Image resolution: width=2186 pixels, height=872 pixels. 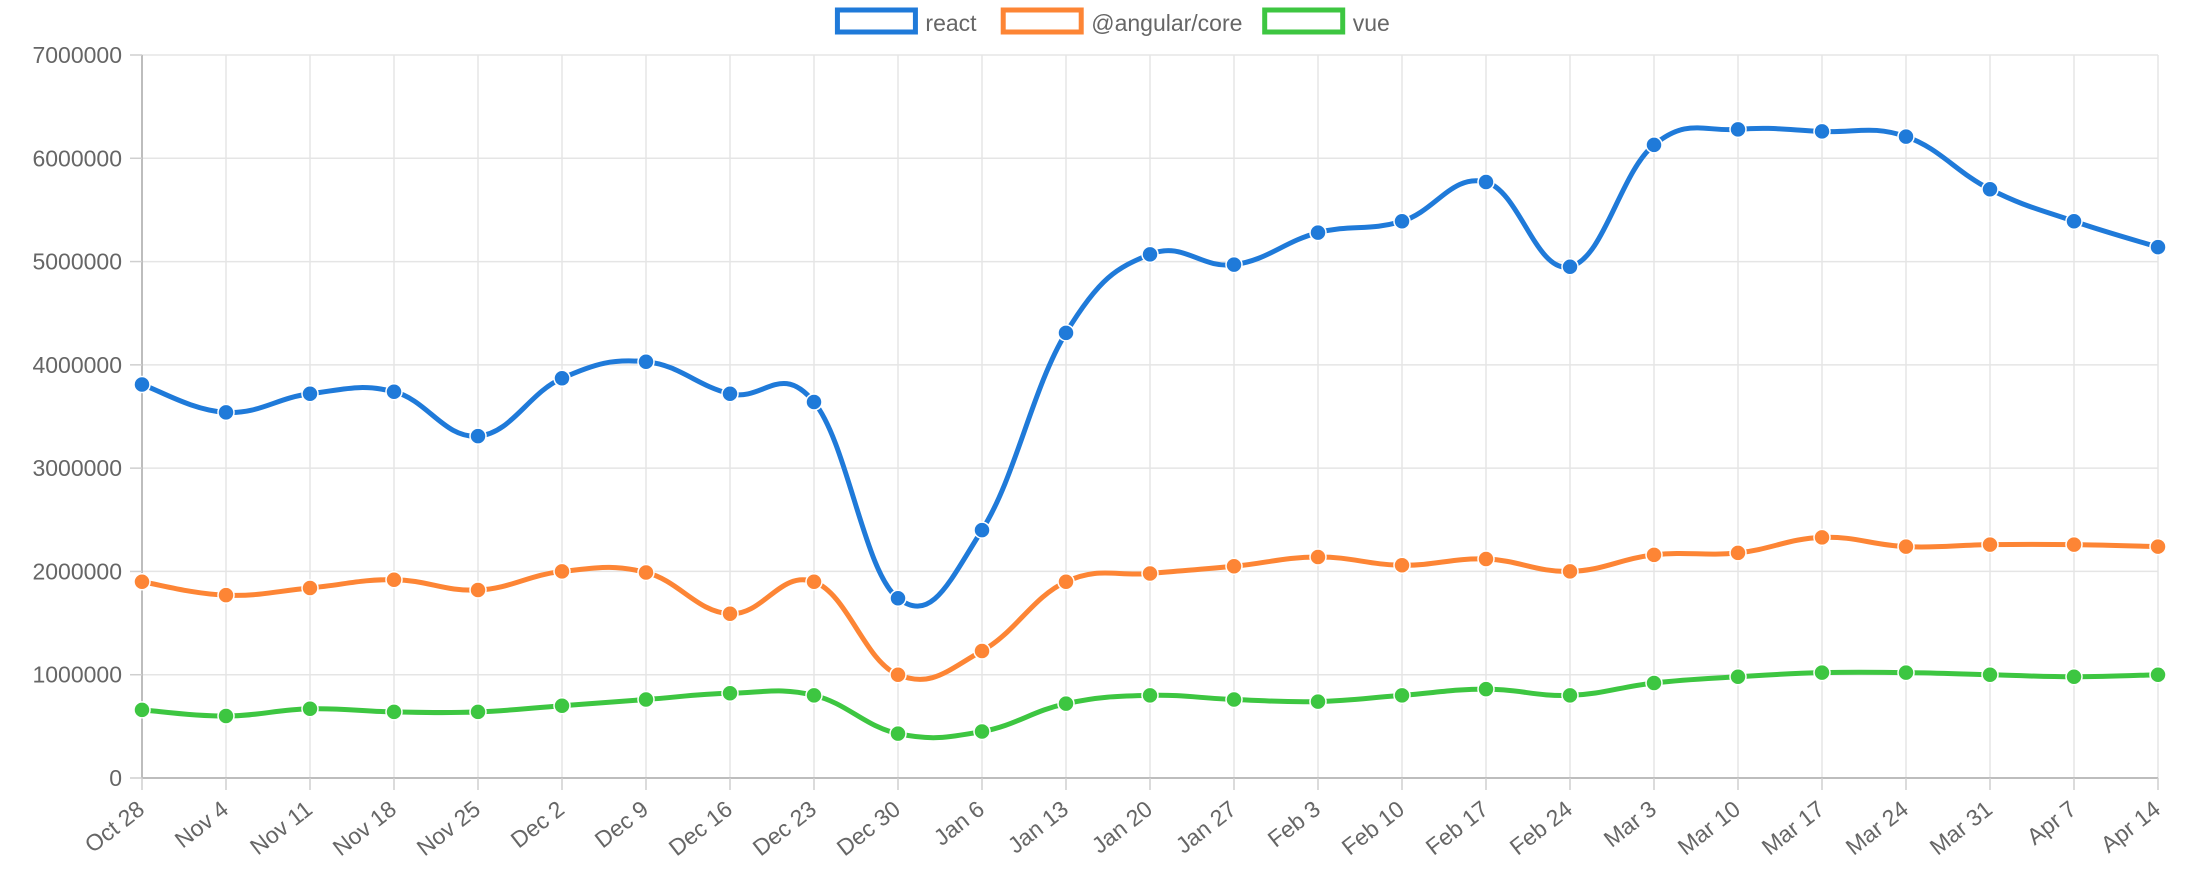 What do you see at coordinates (77, 365) in the screenshot?
I see `y-tick-label: 4000000` at bounding box center [77, 365].